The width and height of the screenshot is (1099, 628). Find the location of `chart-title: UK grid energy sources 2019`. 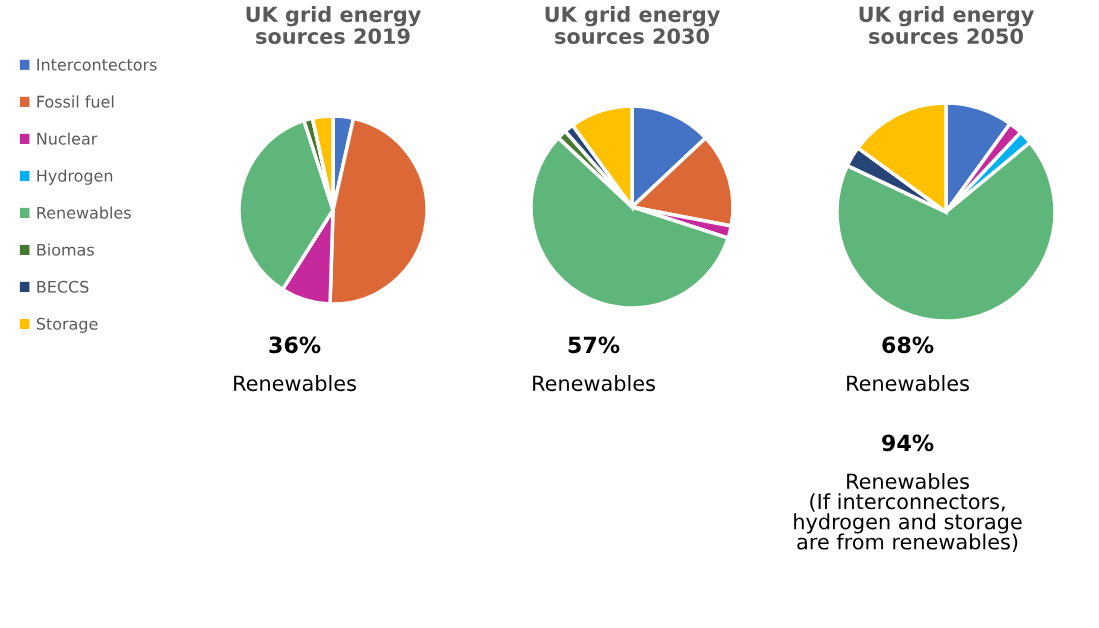

chart-title: UK grid energy sources 2019 is located at coordinates (333, 25).